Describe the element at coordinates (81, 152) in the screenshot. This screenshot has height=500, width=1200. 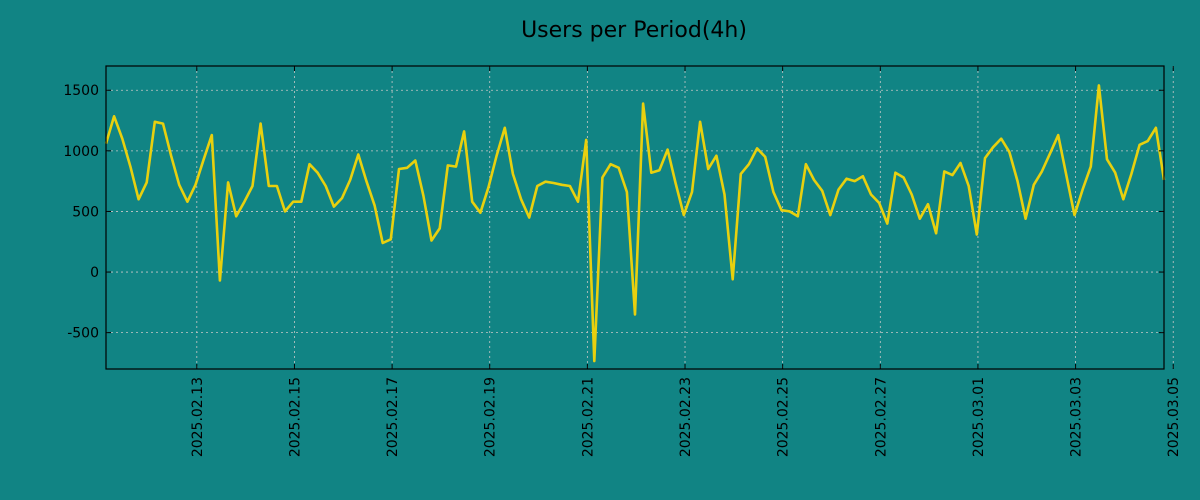
I see `y-tick-label: 1000` at that location.